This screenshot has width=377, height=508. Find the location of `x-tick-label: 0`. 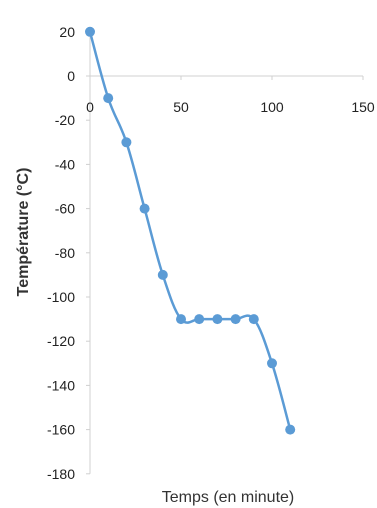

x-tick-label: 0 is located at coordinates (90, 107).